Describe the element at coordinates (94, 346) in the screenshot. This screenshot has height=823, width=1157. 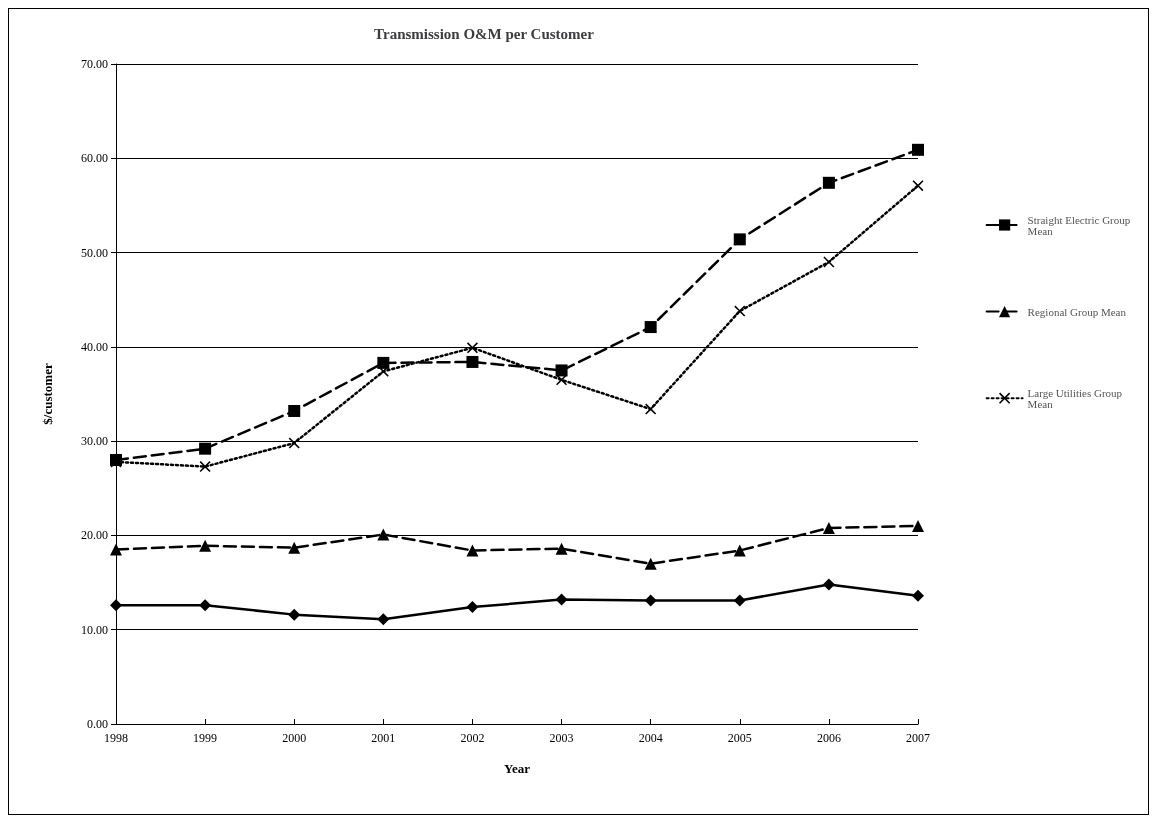
I see `y-tick-label: 40.00` at that location.